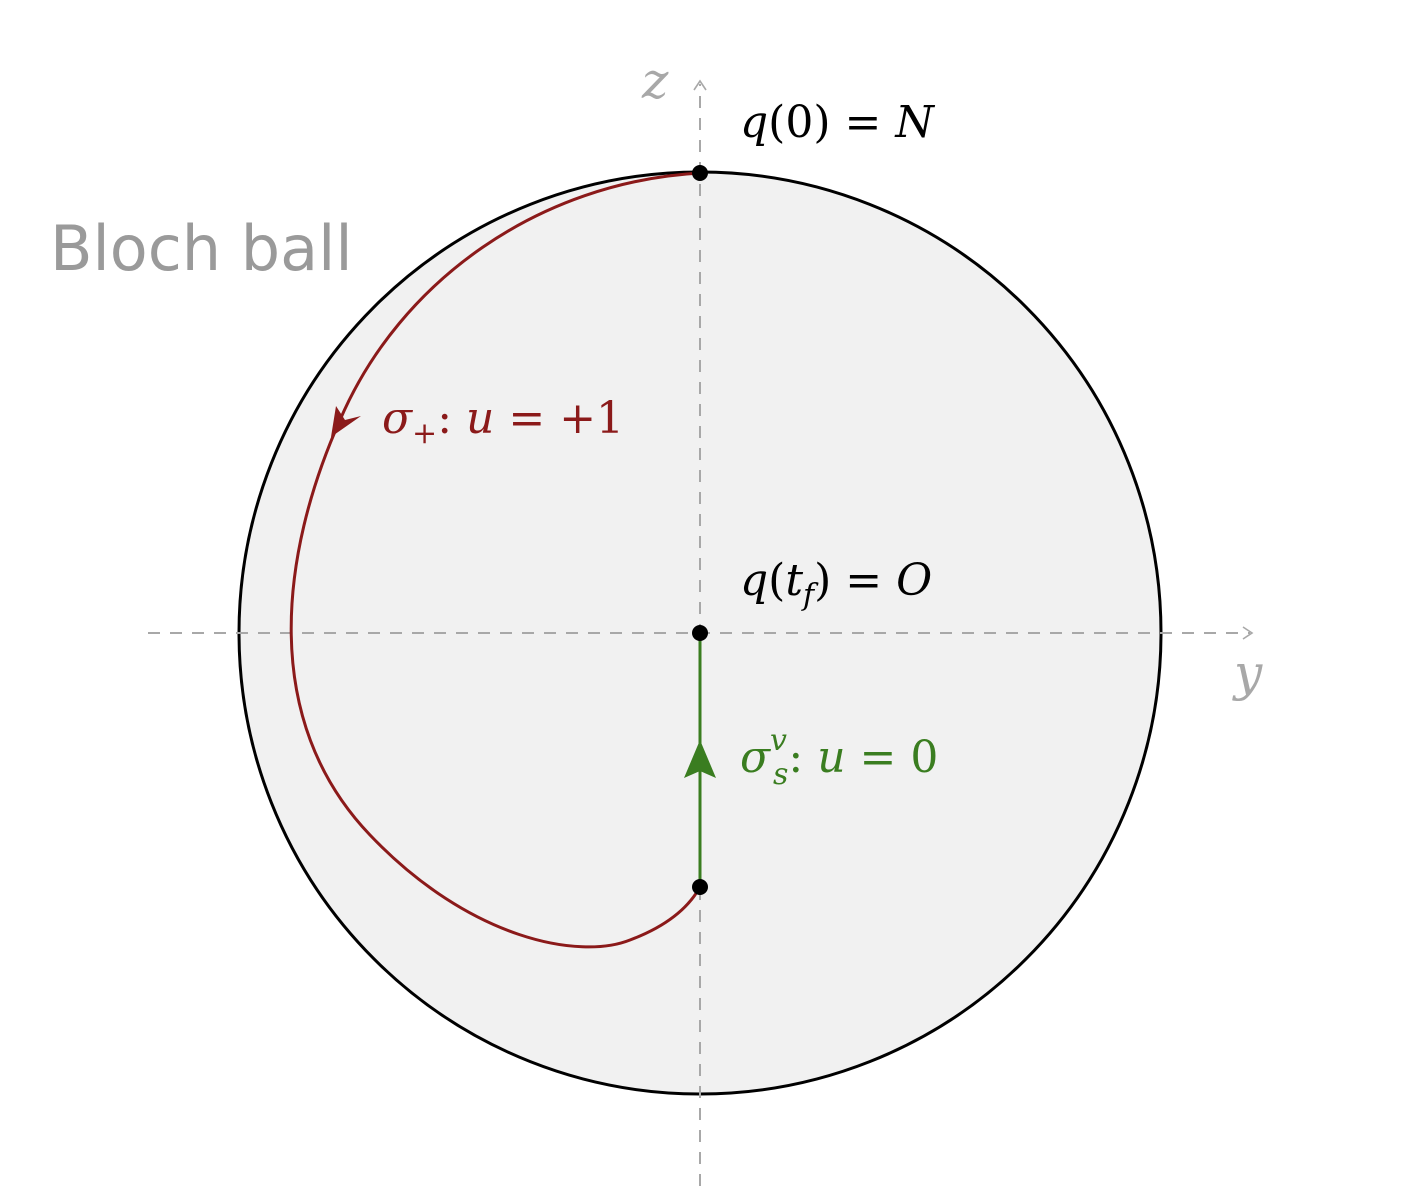 The image size is (1410, 1186). I want to click on z-axis-label: z, so click(655, 81).